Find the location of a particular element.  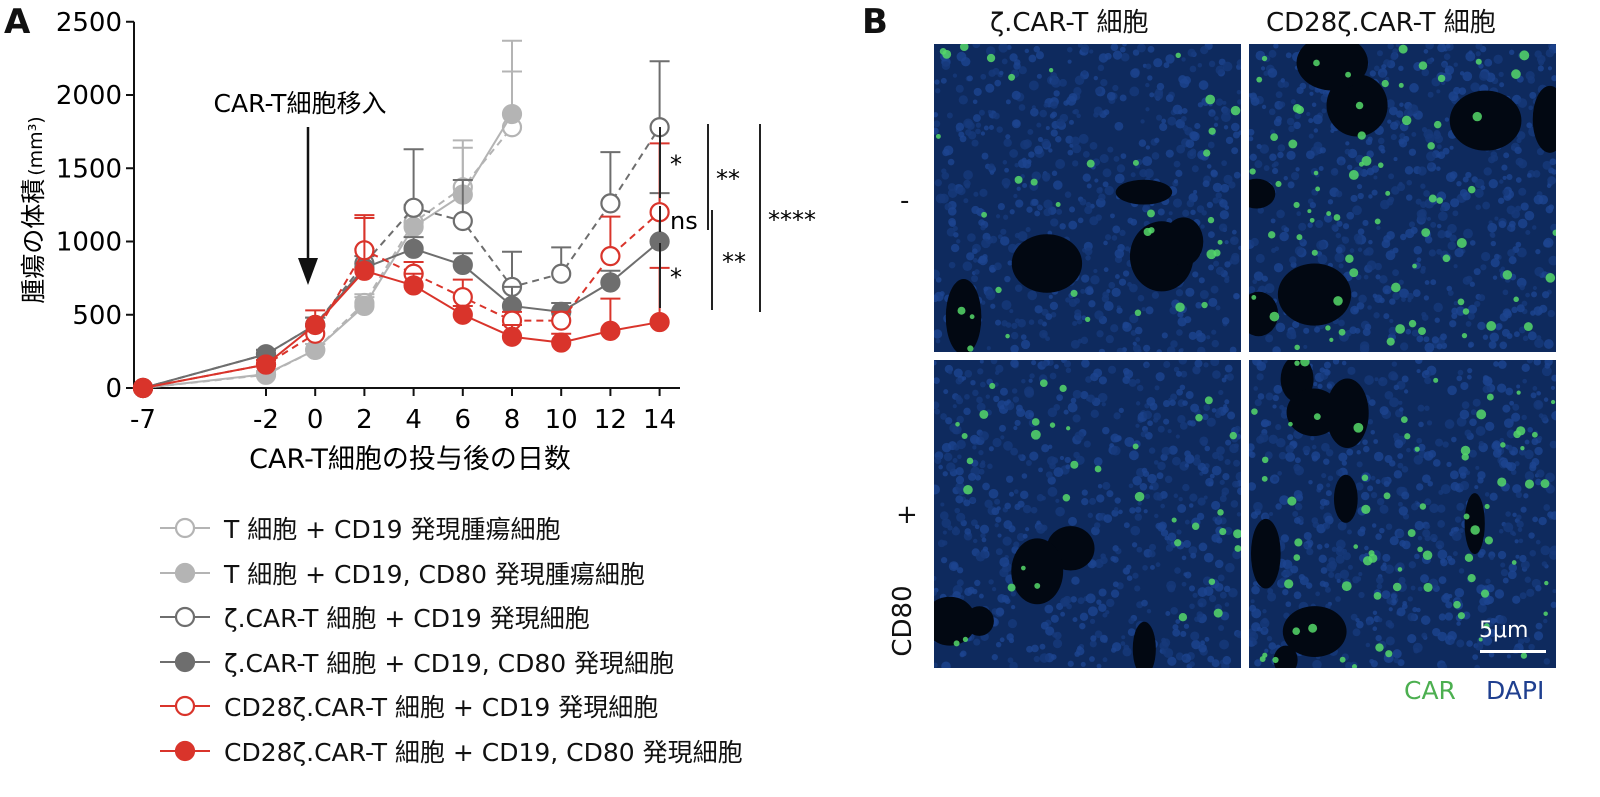

data-point is located at coordinates (610, 203).